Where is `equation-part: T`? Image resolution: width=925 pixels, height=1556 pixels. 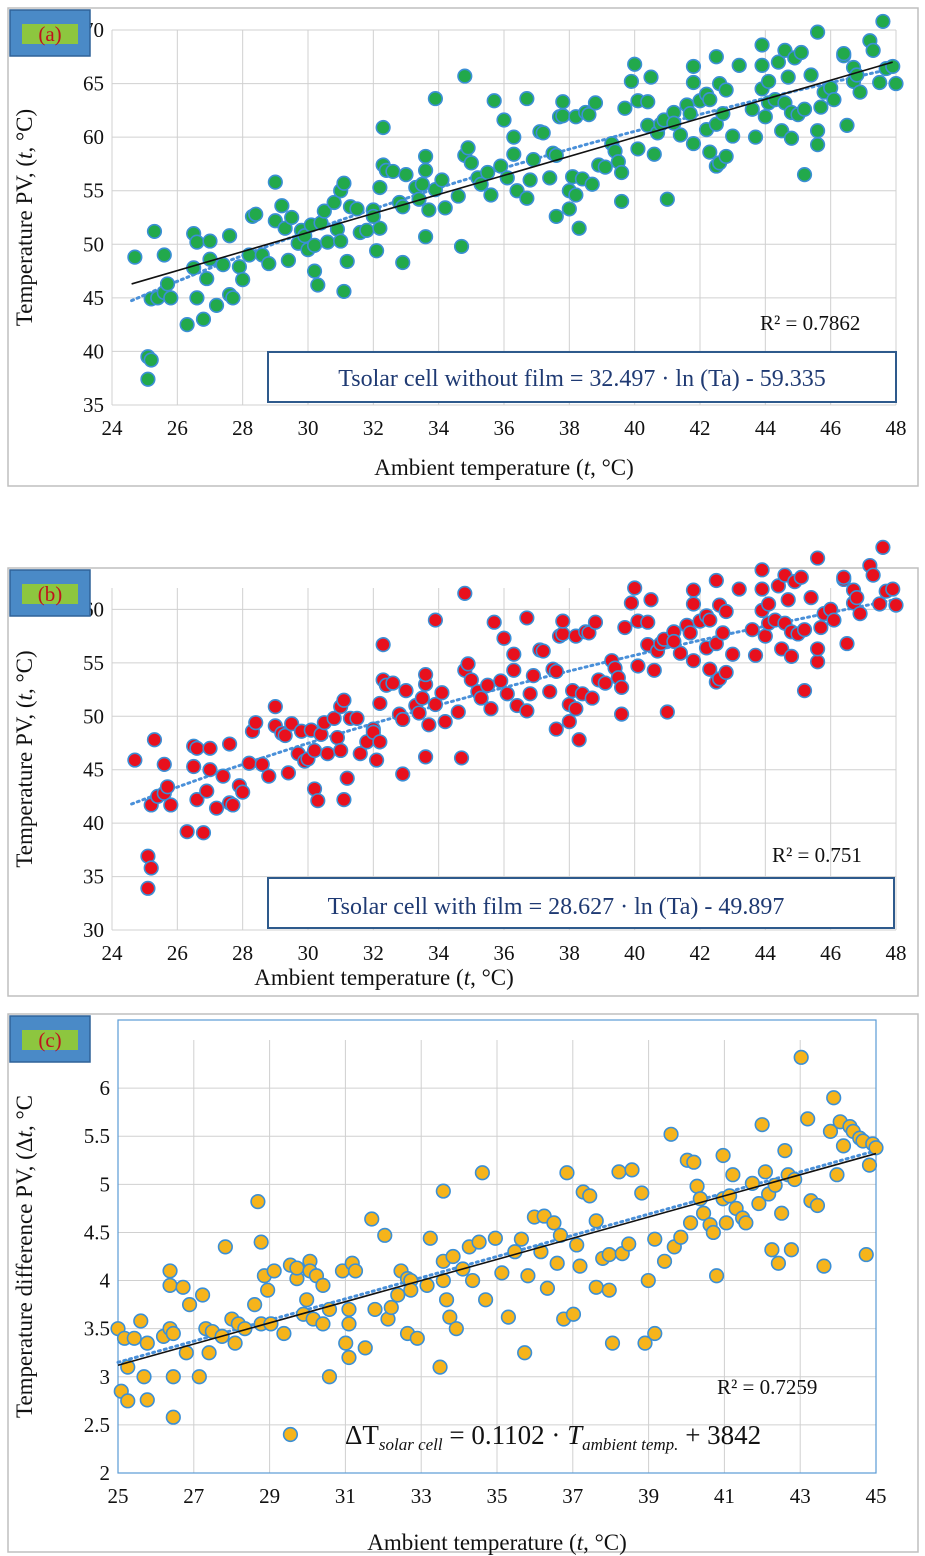
equation-part: T is located at coordinates (575, 1435).